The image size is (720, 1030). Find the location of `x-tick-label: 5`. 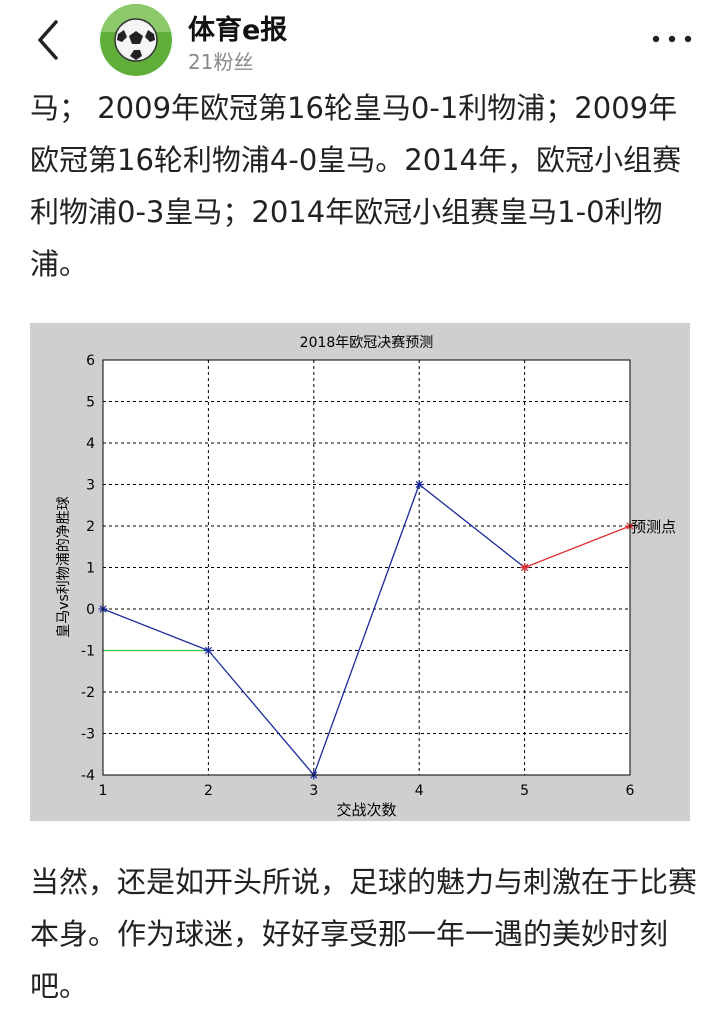

x-tick-label: 5 is located at coordinates (524, 791).